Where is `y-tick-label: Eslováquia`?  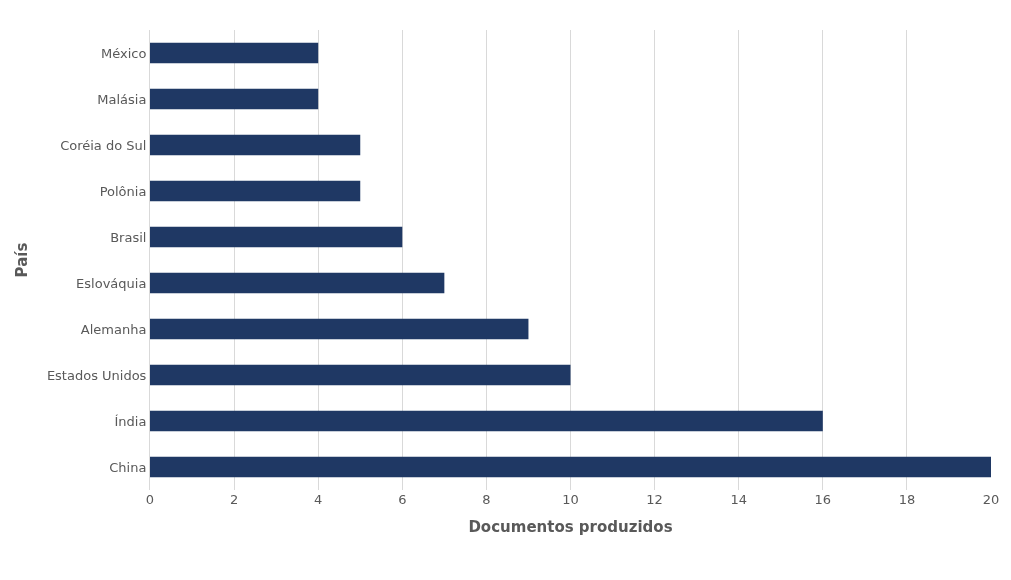
y-tick-label: Eslováquia is located at coordinates (111, 283).